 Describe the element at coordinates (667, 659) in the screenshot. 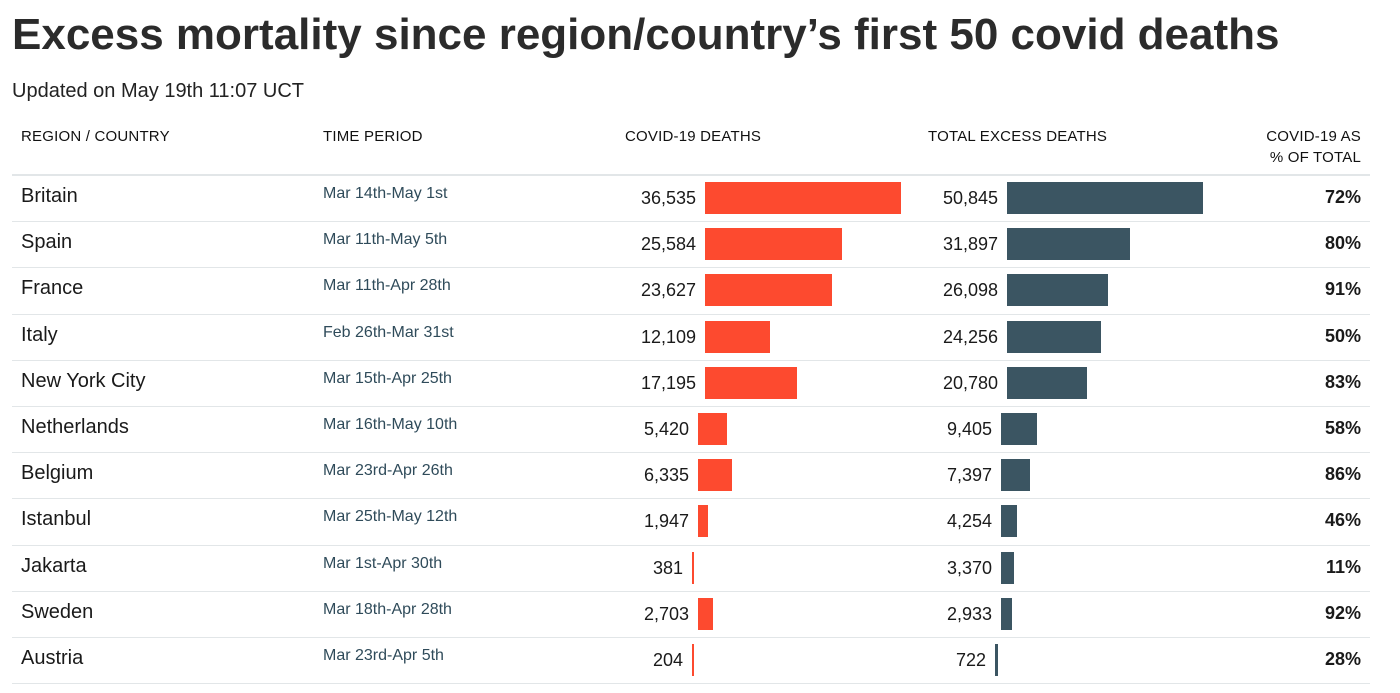

I see `covid-deaths-value: 204` at that location.